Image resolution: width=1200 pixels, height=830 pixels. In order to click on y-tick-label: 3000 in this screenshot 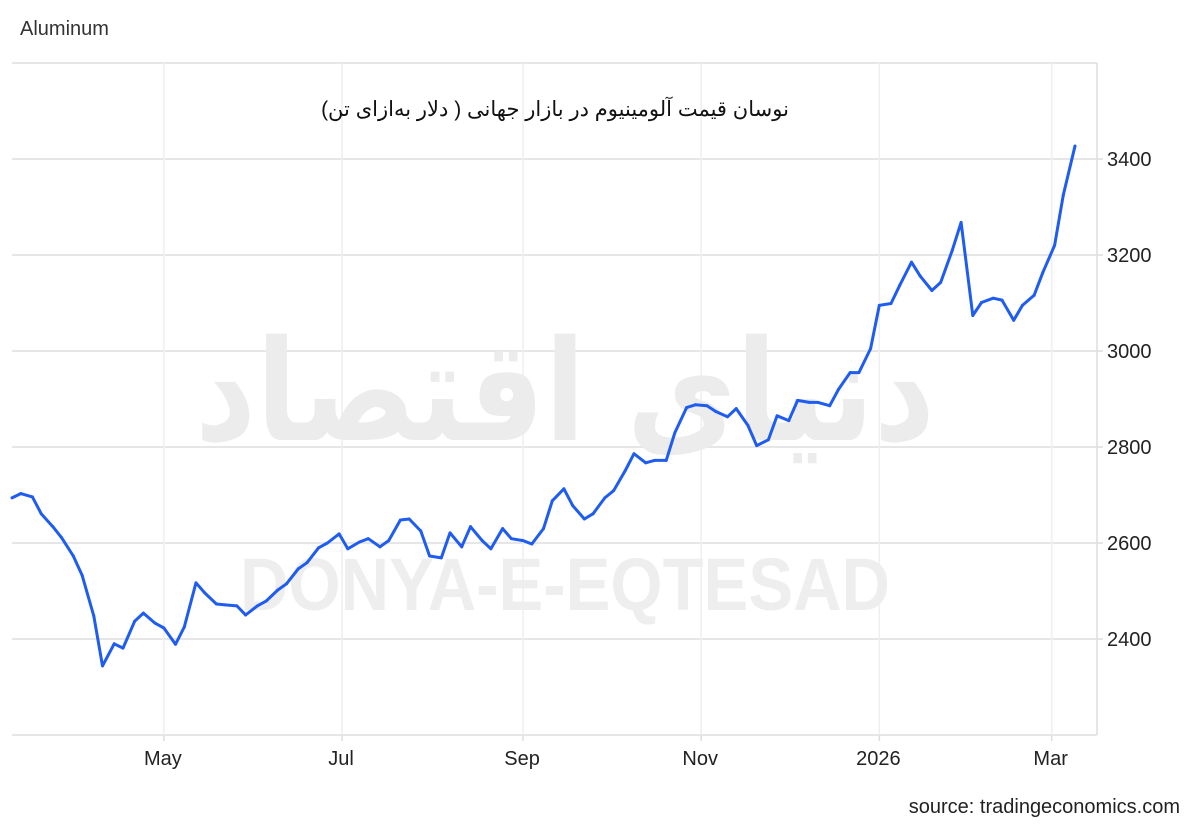, I will do `click(1129, 352)`.